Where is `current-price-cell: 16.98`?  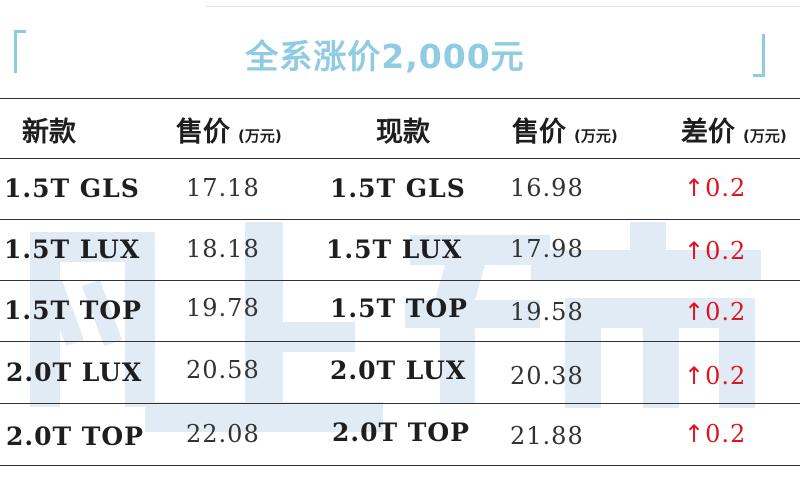 current-price-cell: 16.98 is located at coordinates (547, 188).